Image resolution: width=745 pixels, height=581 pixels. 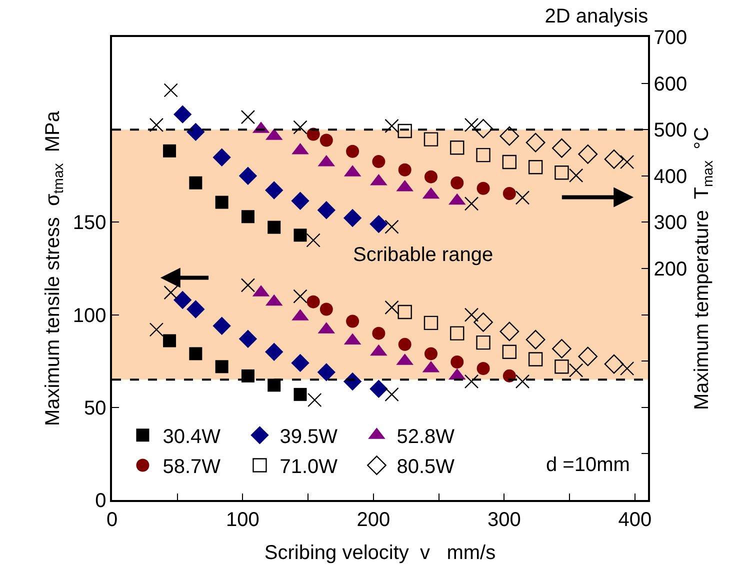 What do you see at coordinates (671, 38) in the screenshot?
I see `y2-tick-label: 700` at bounding box center [671, 38].